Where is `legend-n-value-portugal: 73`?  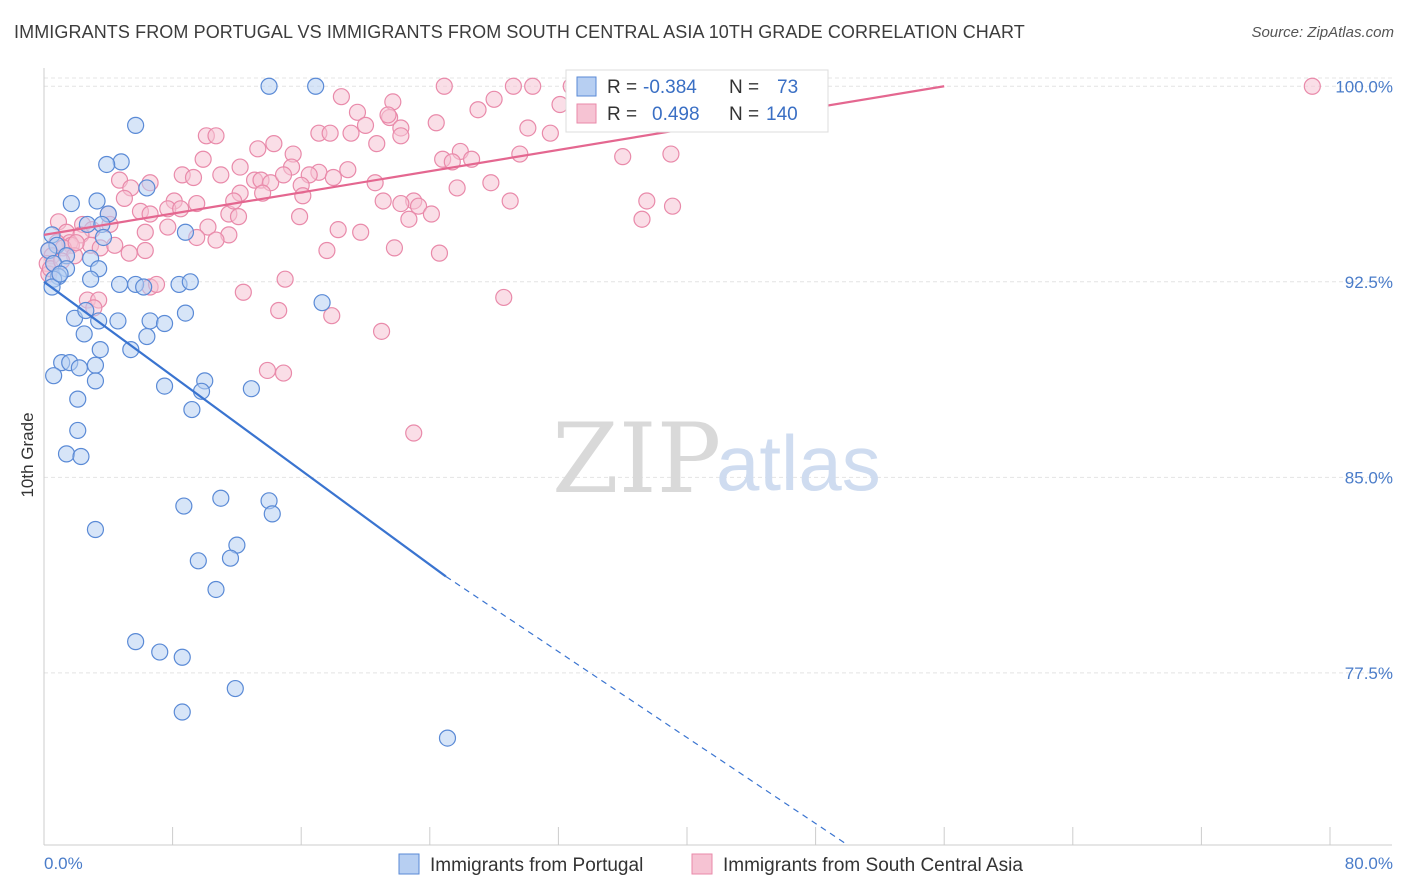 legend-n-value-portugal: 73 is located at coordinates (787, 87).